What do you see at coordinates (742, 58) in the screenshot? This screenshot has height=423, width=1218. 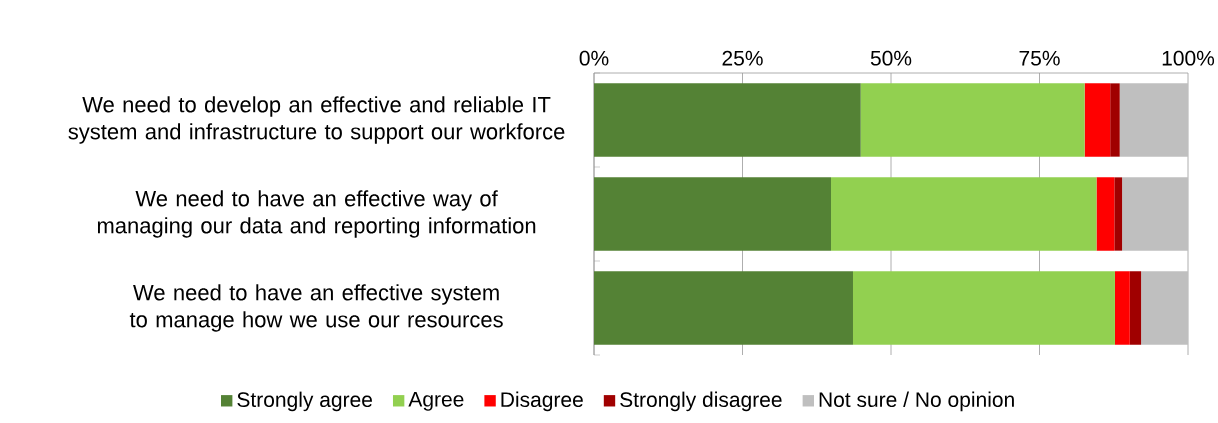 I see `x-tick-label: 25%` at bounding box center [742, 58].